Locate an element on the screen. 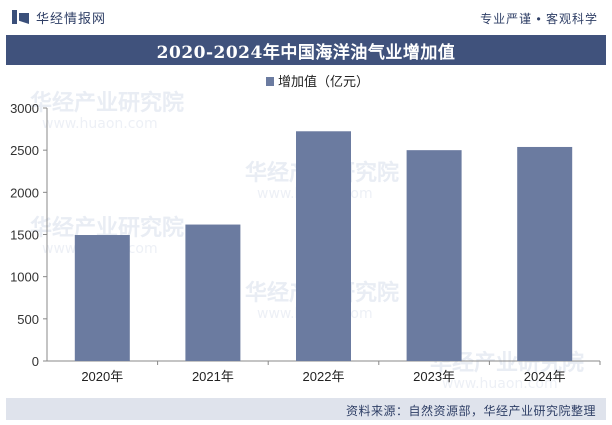 Image resolution: width=612 pixels, height=425 pixels. legend-swatch is located at coordinates (270, 81).